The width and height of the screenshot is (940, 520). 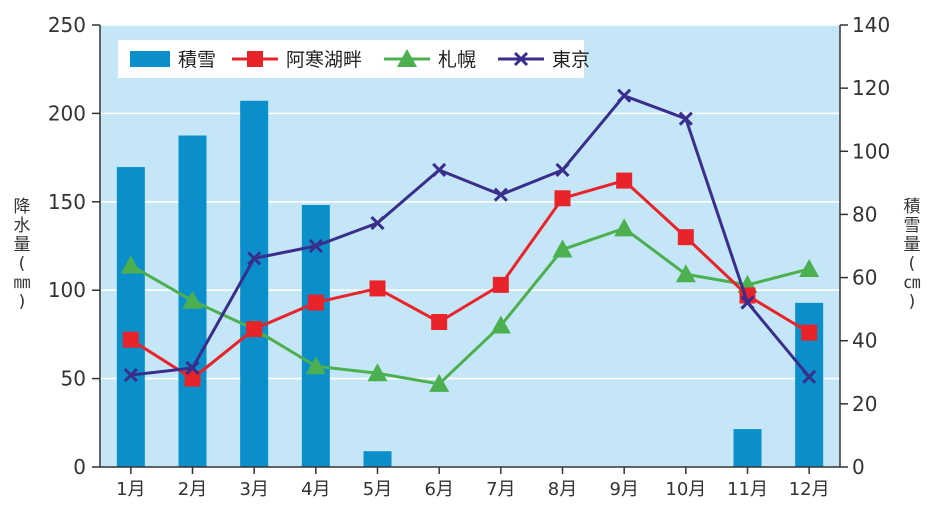 I want to click on right-tick-label: 40, so click(x=864, y=341).